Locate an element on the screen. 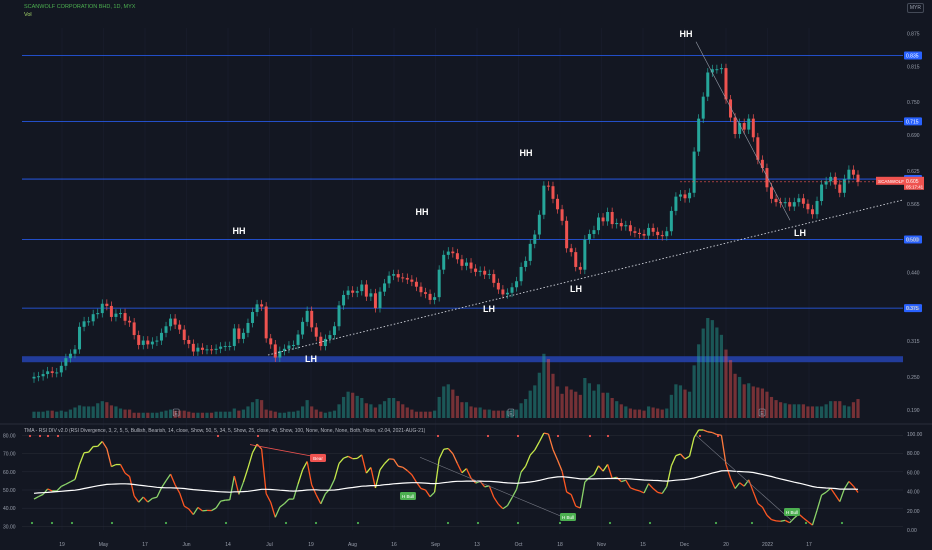 This screenshot has height=550, width=932. rsi-left-tick: 40.00 is located at coordinates (9, 509).